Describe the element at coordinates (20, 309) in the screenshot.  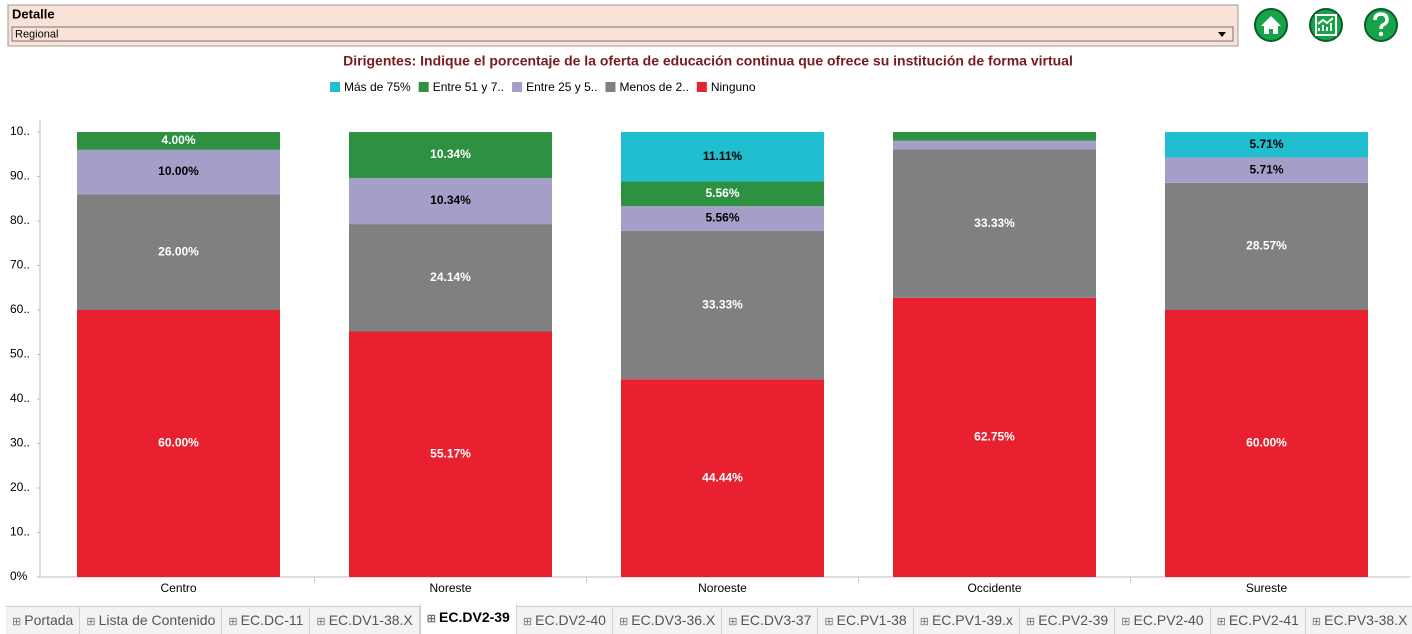
I see `y-tick-label: 60..` at that location.